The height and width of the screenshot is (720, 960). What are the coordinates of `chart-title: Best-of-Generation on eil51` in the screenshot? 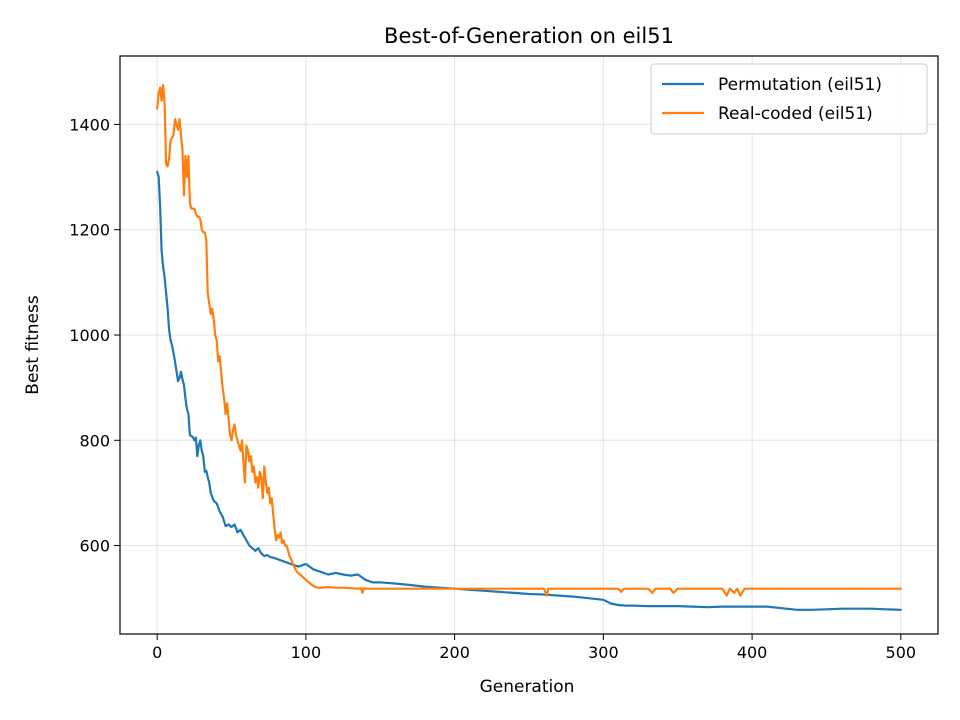 It's located at (529, 36).